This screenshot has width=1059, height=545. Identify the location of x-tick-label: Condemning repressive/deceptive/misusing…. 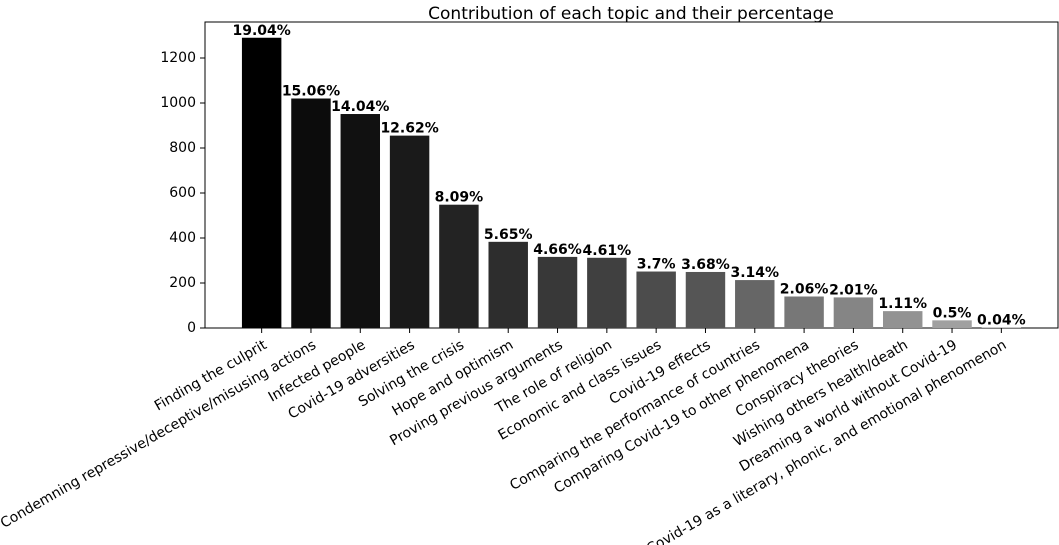
(159, 434).